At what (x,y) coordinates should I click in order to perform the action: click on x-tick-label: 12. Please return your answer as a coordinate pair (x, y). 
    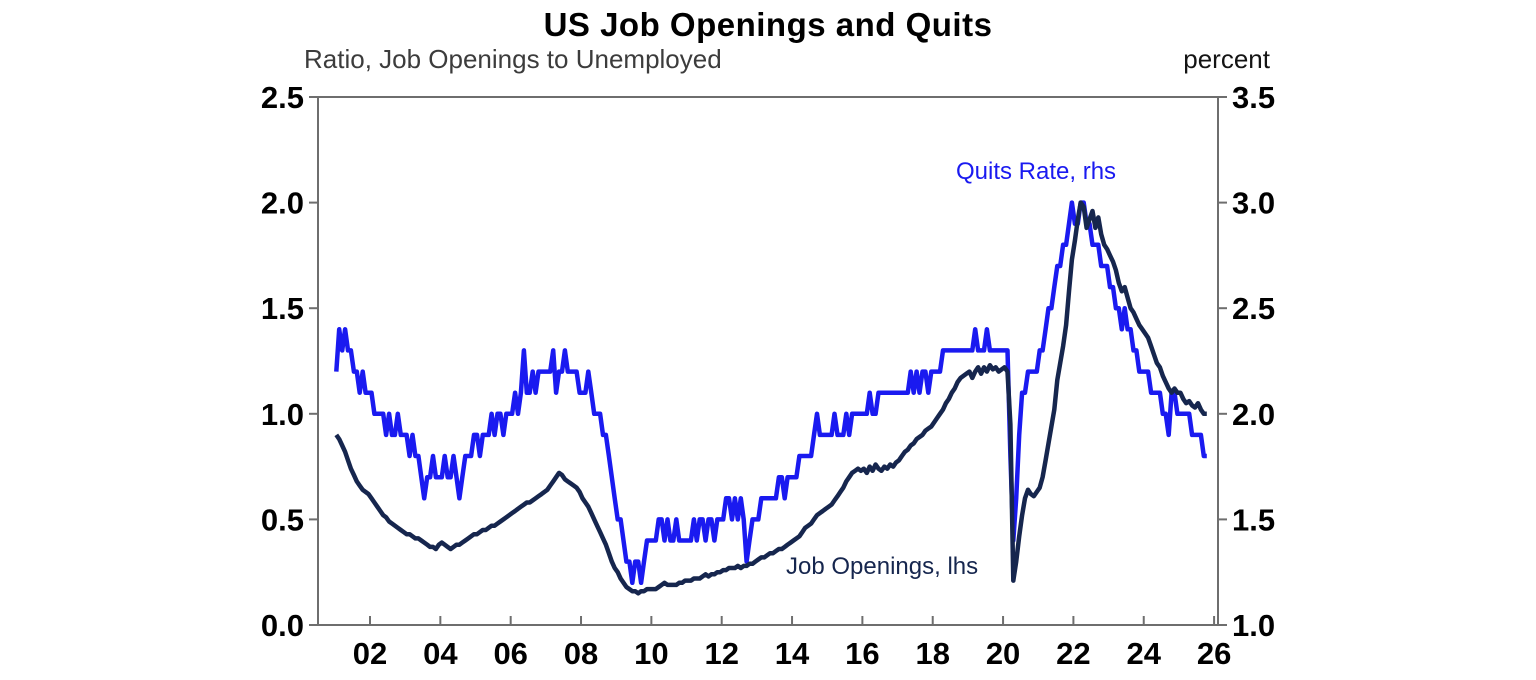
    Looking at the image, I should click on (721, 653).